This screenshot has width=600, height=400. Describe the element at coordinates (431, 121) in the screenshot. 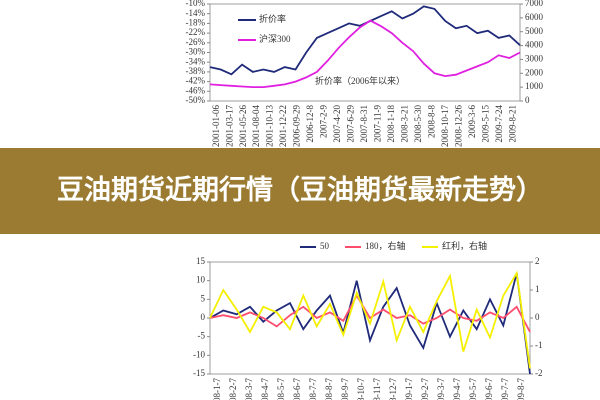

I see `x-tick-label: 2008-8-8` at that location.